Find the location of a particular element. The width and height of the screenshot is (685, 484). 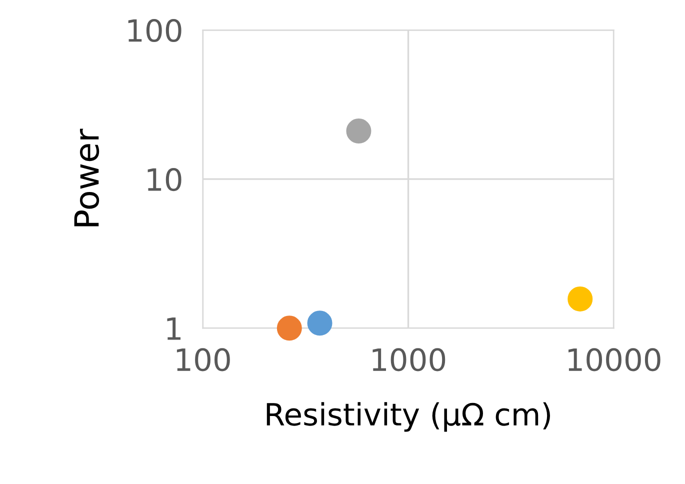

y-tick-label: 1 is located at coordinates (173, 328).